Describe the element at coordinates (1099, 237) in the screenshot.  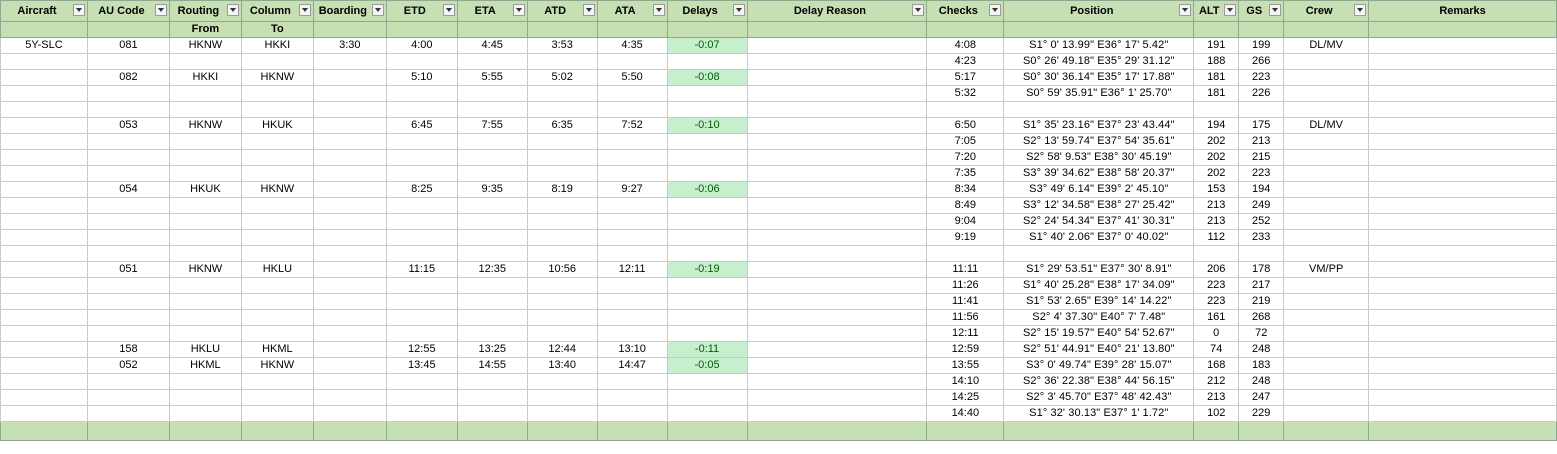
I see `table-cell: S1° 40' 2.06" E37° 0' 40.02"` at that location.